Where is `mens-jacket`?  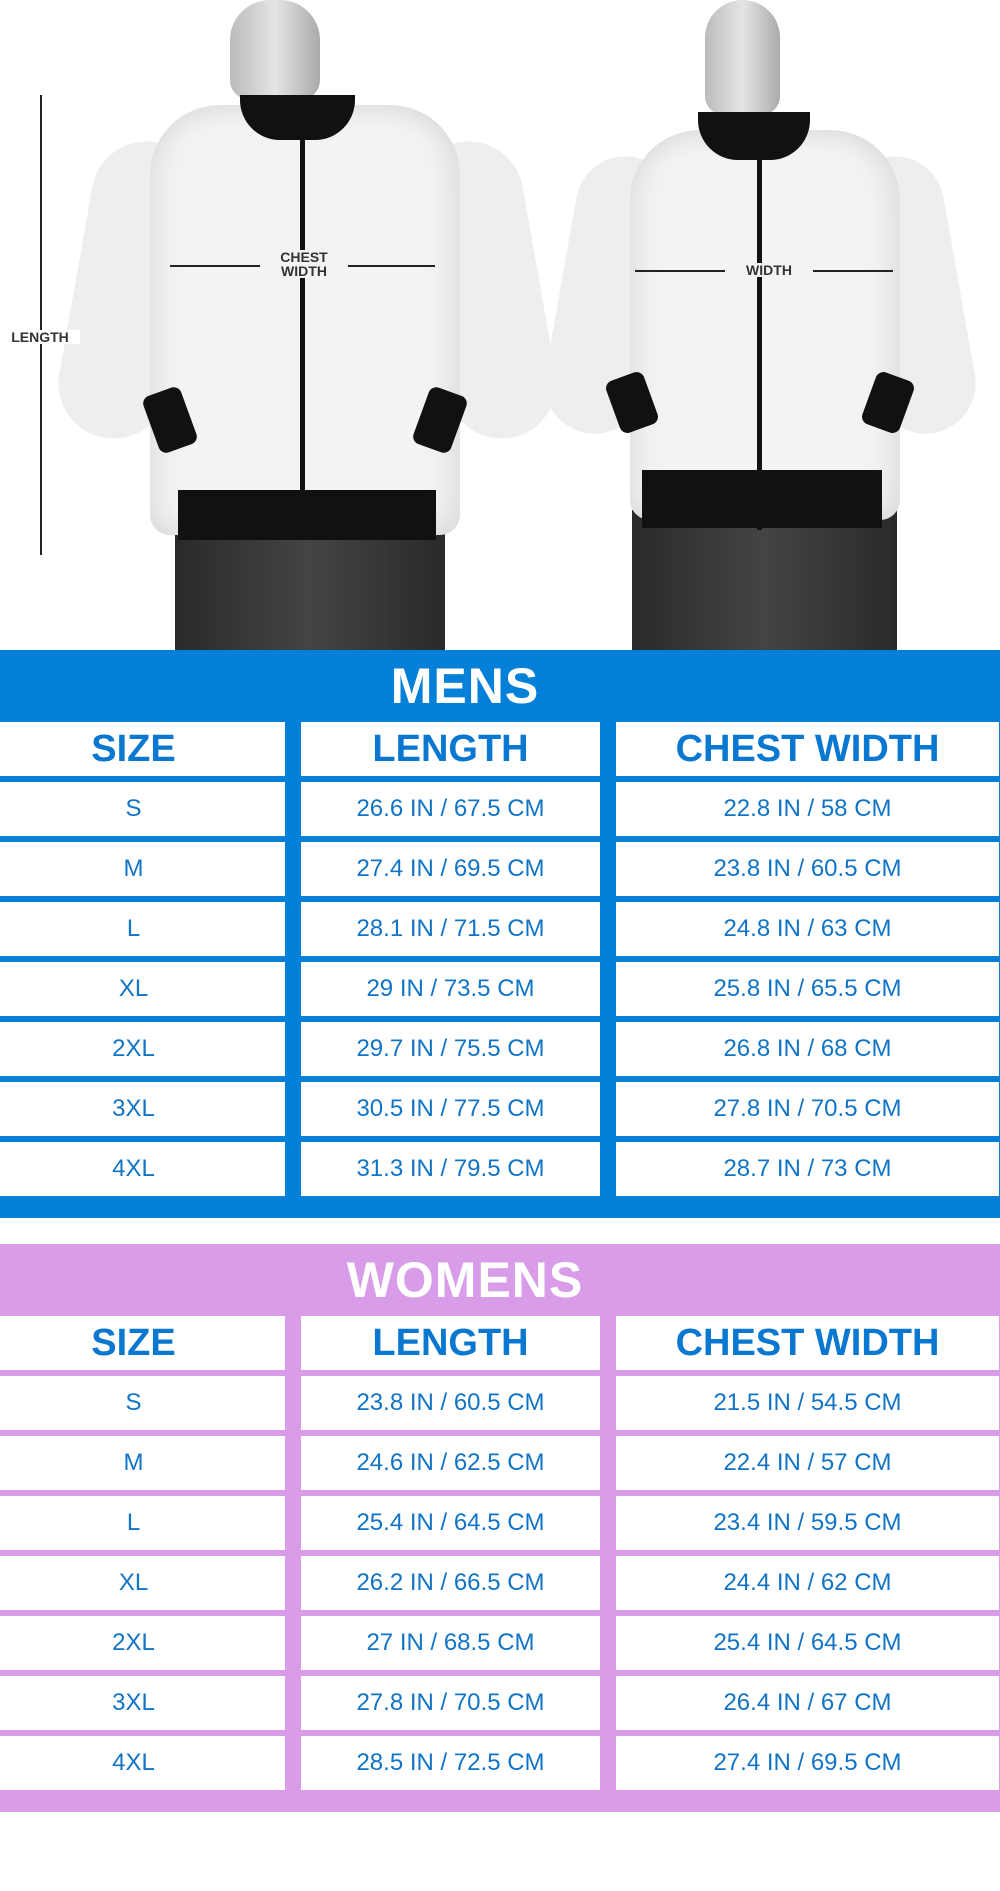
mens-jacket is located at coordinates (305, 320).